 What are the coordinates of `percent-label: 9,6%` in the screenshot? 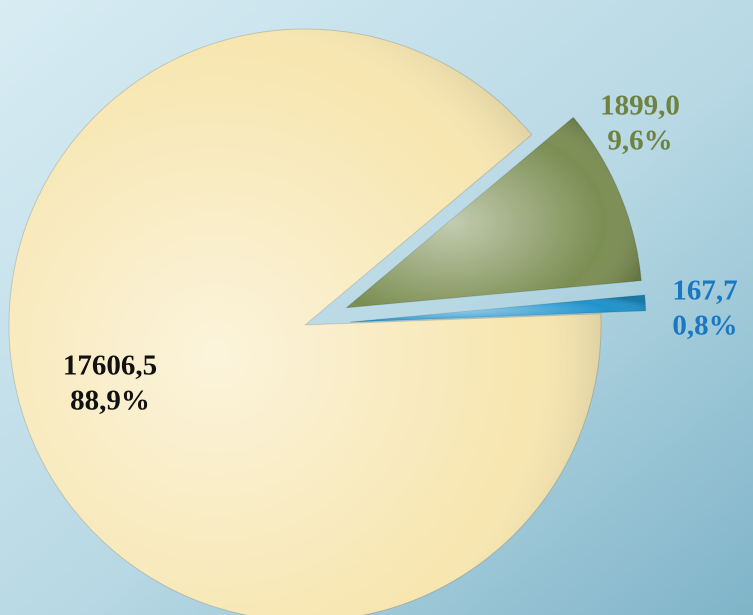 It's located at (639, 141).